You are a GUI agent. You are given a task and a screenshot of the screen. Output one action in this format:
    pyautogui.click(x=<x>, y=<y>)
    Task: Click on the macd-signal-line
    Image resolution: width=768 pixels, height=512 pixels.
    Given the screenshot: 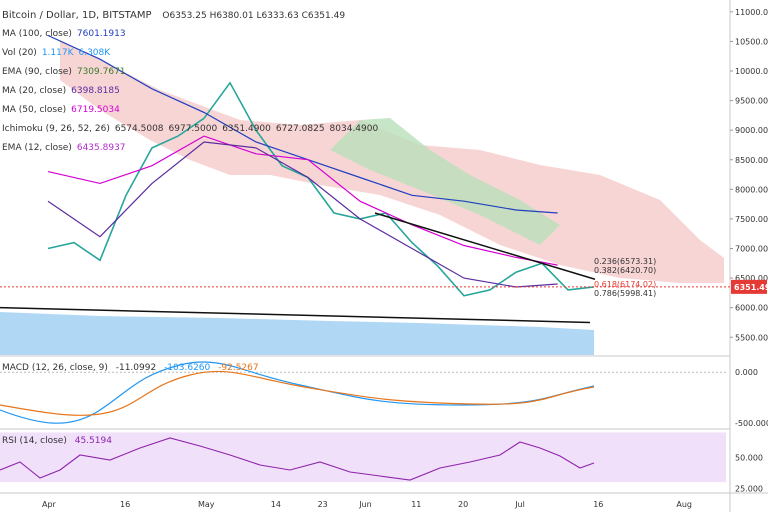 What is the action you would take?
    pyautogui.click(x=297, y=393)
    